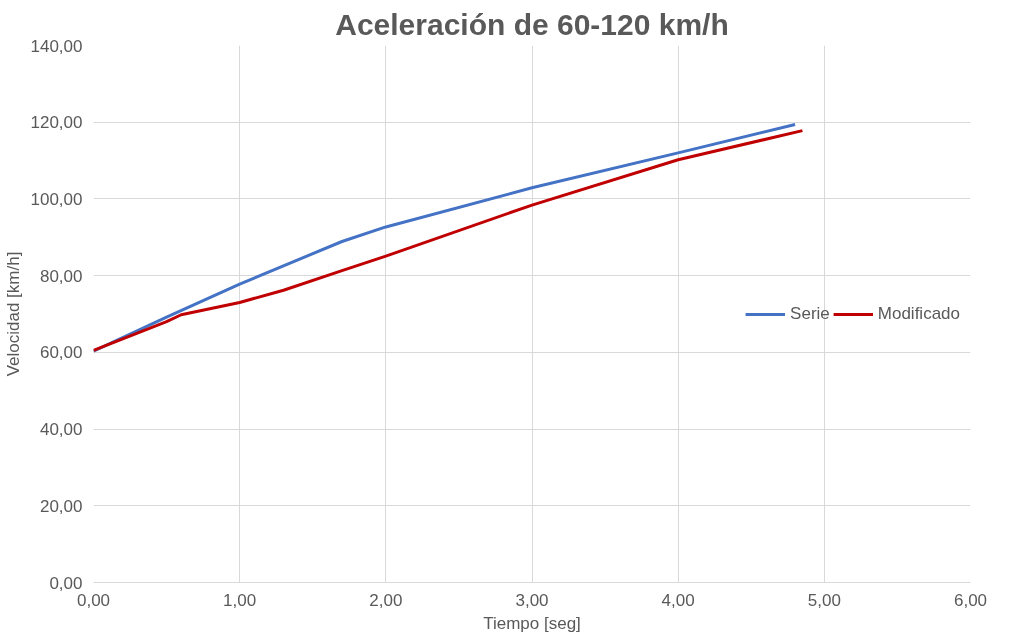 This screenshot has height=644, width=1021. What do you see at coordinates (532, 623) in the screenshot?
I see `x-axis-title: Tiempo [seg]` at bounding box center [532, 623].